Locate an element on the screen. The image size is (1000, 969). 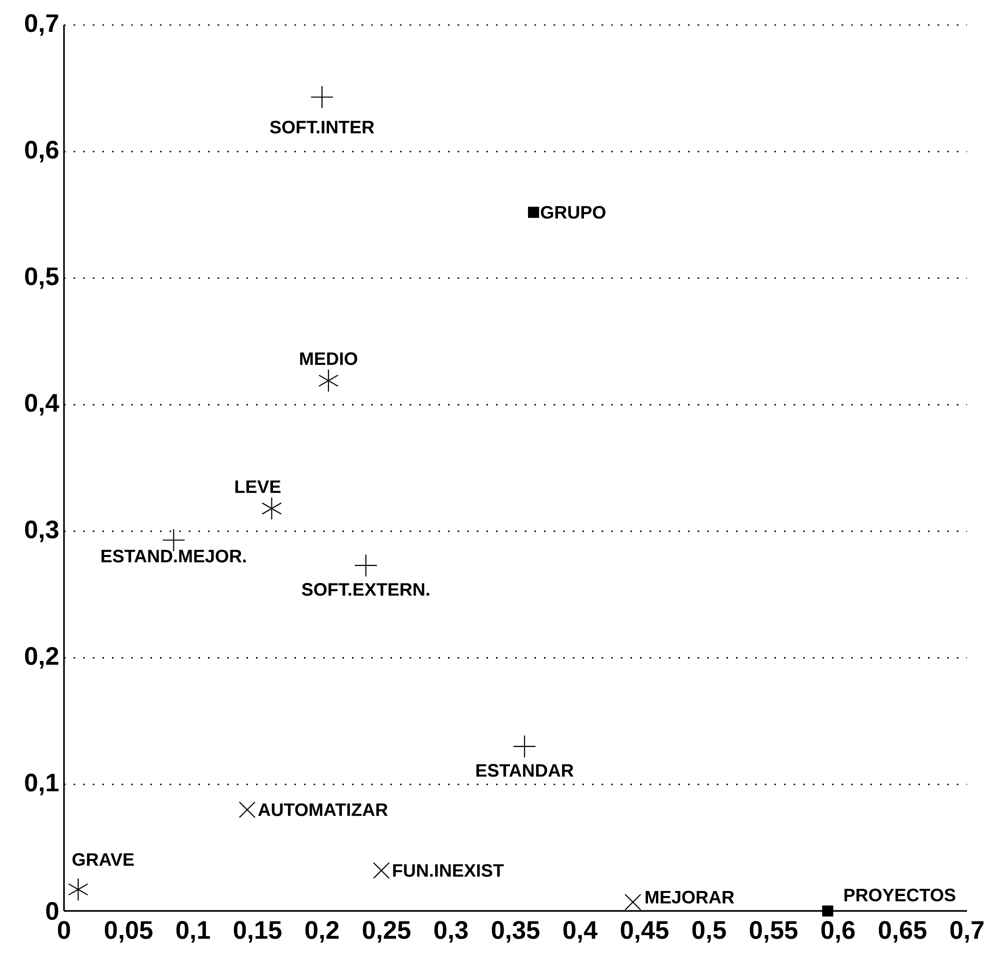
annotation: GRAVE is located at coordinates (103, 859).